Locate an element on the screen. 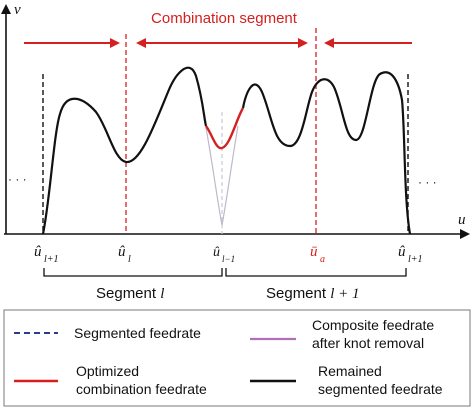  svg-text: l is located at coordinates (129, 259).